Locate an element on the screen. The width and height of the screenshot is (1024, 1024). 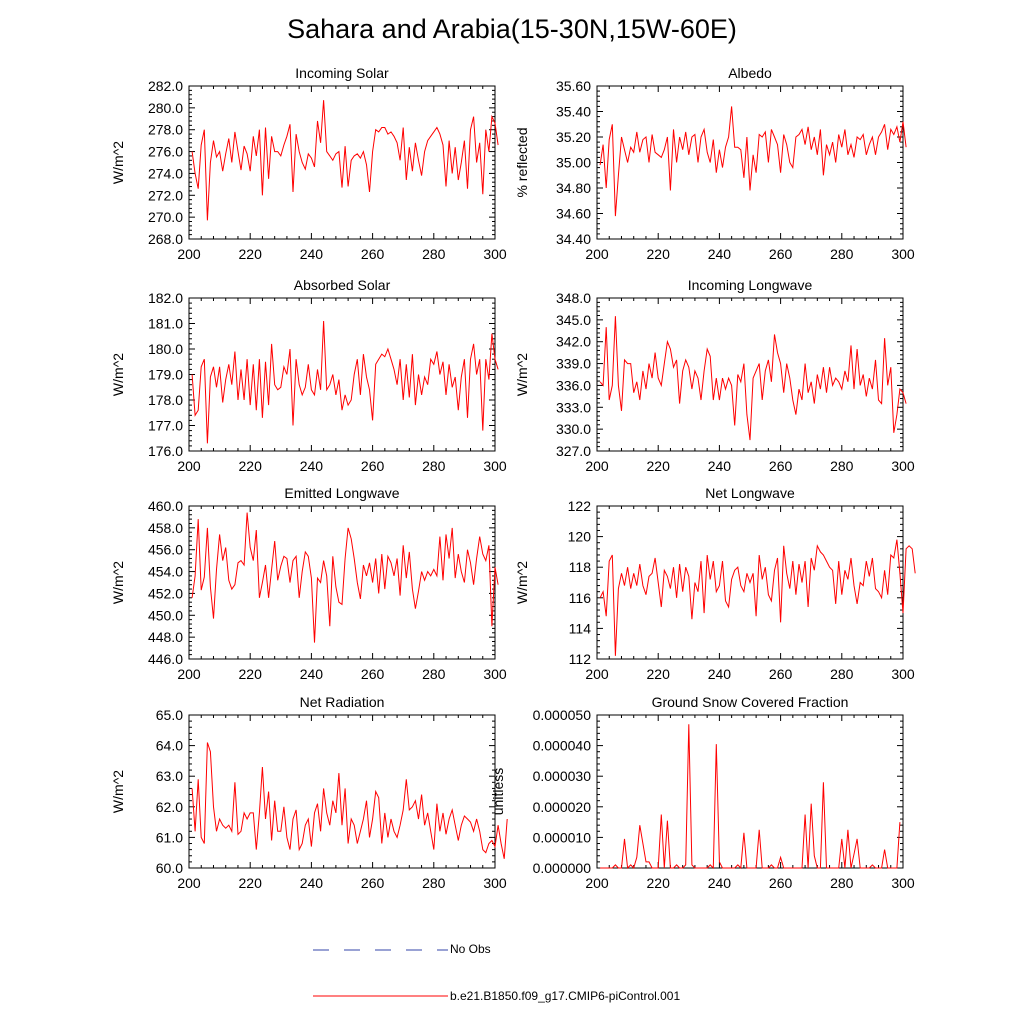
figure-title: Sahara and Arabia(15-30N,15W-60E) is located at coordinates (512, 29).